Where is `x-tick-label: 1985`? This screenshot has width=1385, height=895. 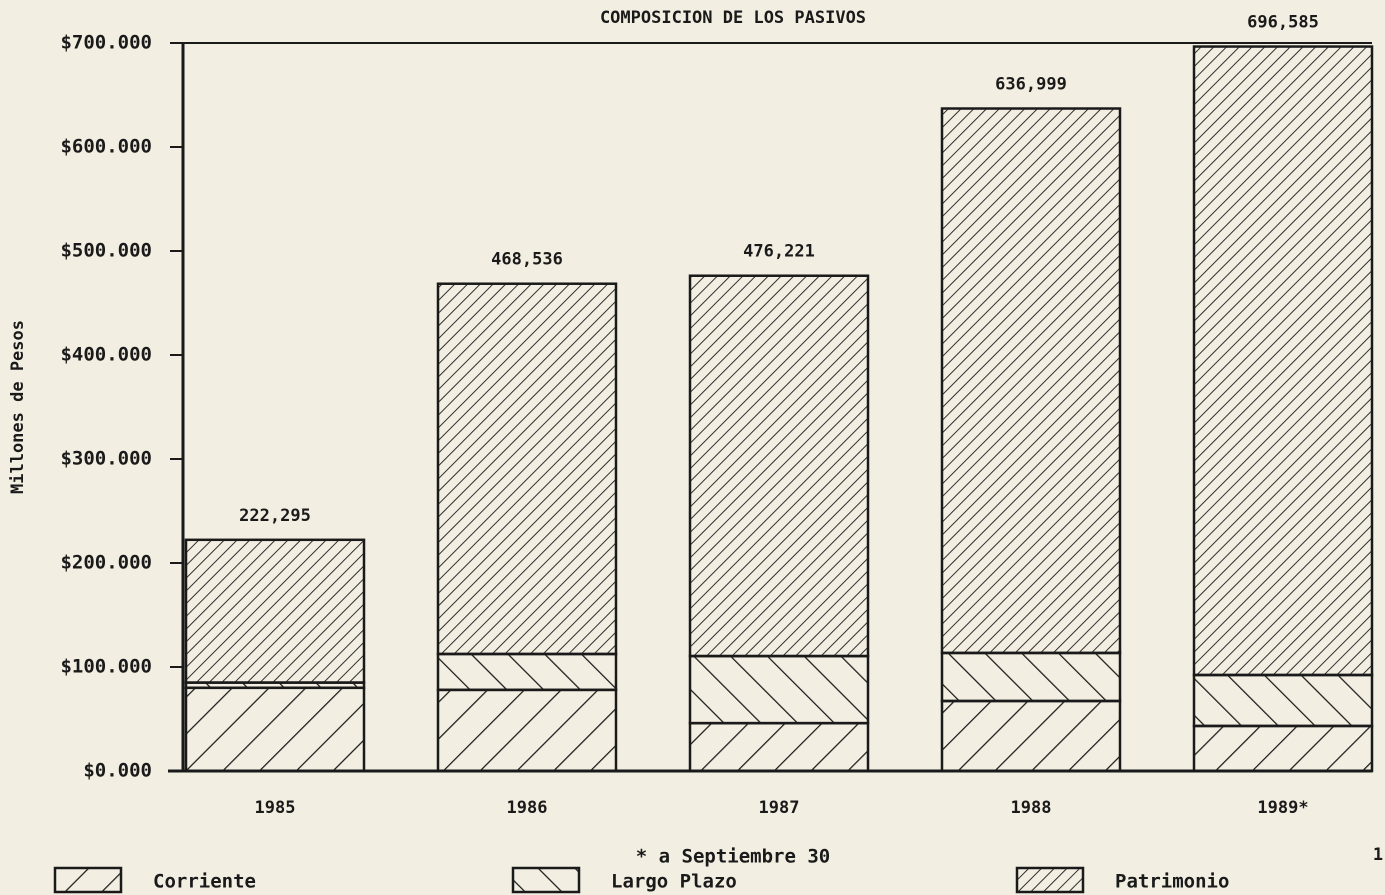
x-tick-label: 1985 is located at coordinates (275, 808).